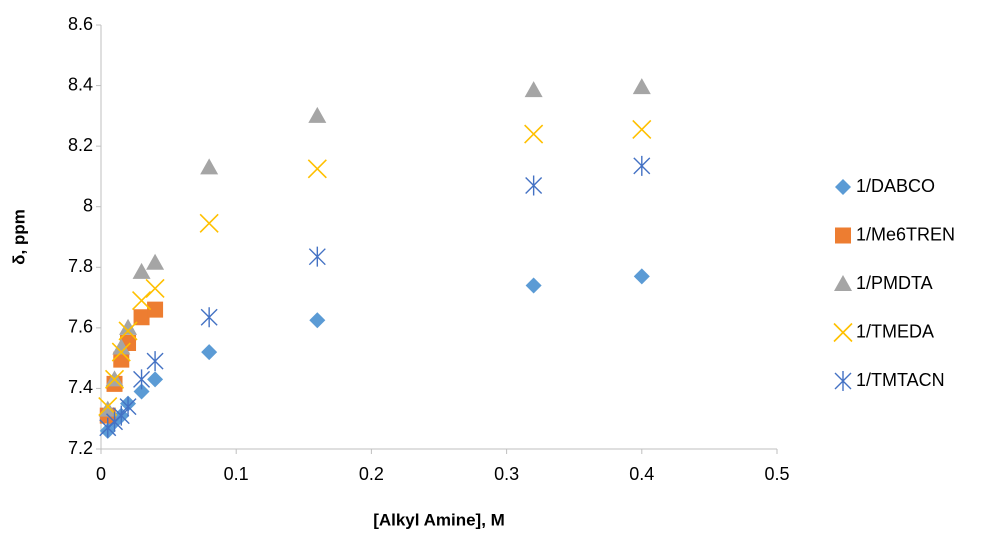 The height and width of the screenshot is (536, 989). I want to click on legend-label: 1/DABCO, so click(895, 186).